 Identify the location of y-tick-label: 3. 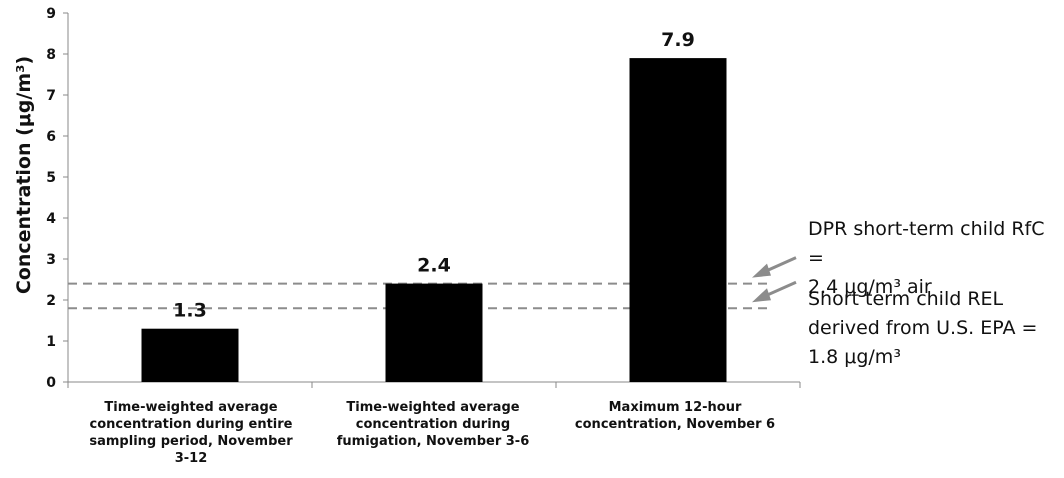
(51, 260).